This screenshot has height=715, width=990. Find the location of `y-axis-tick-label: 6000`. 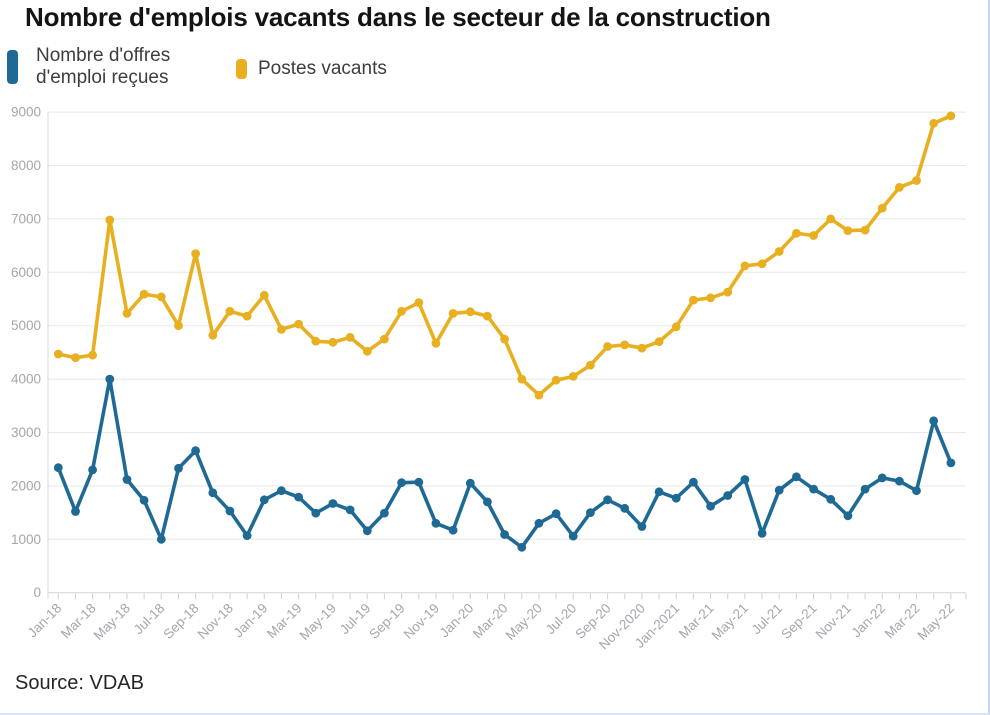

y-axis-tick-label: 6000 is located at coordinates (26, 272).